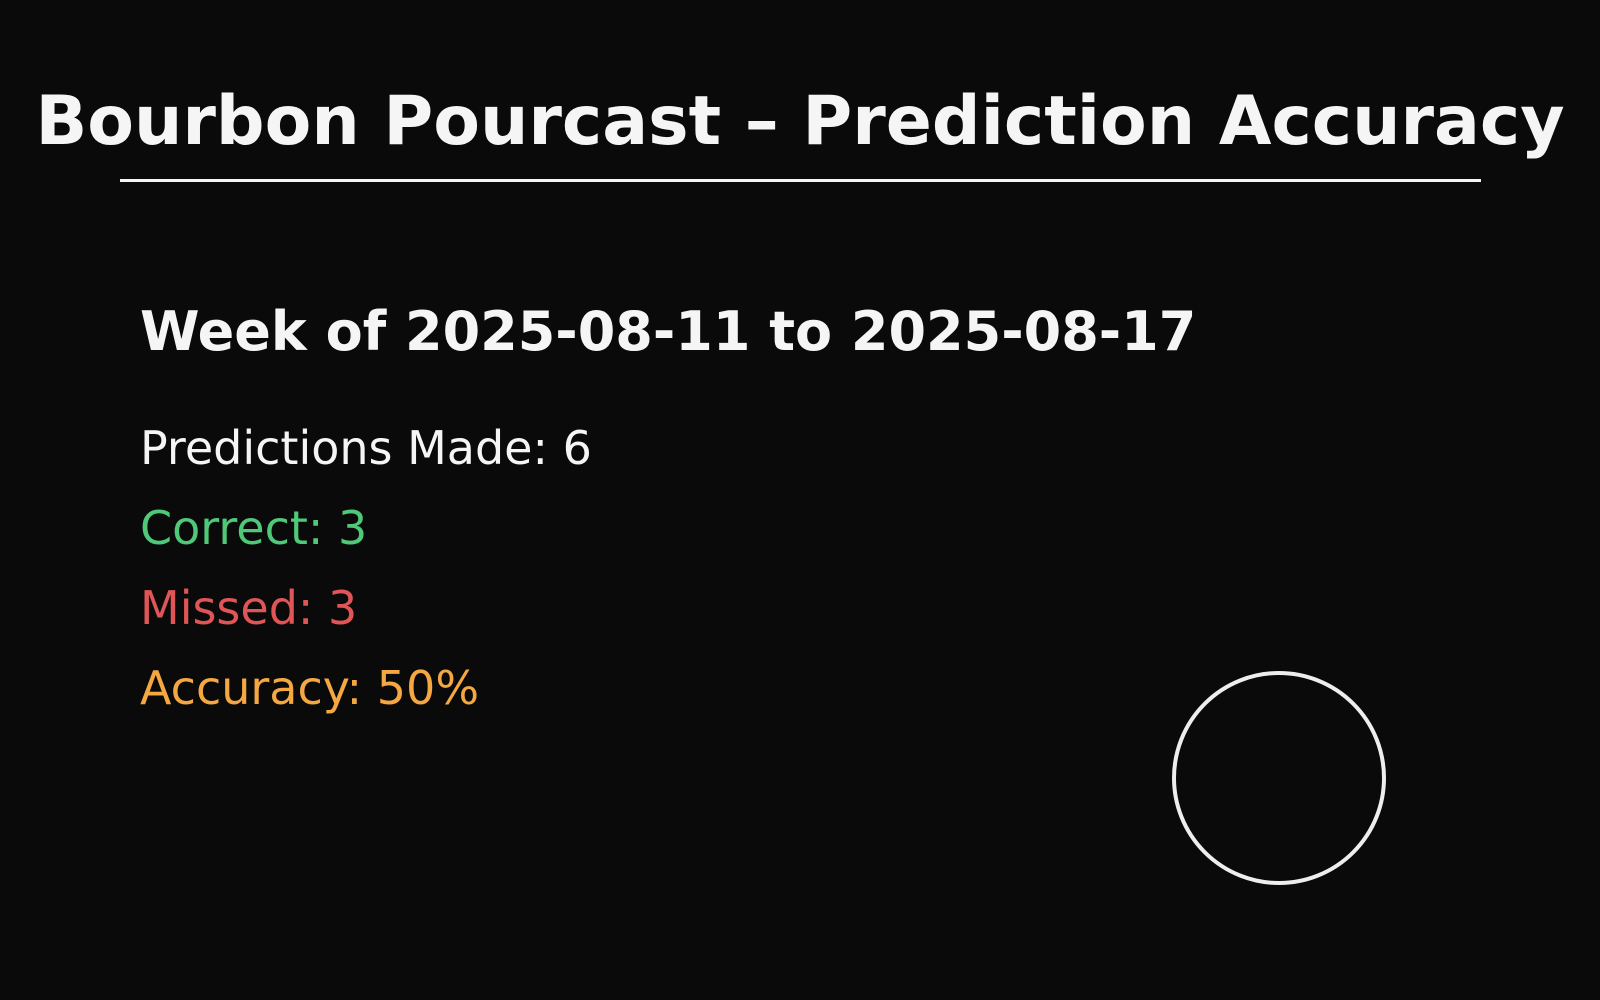 The image size is (1600, 1000). Describe the element at coordinates (668, 331) in the screenshot. I see `week-range-heading: Week of 2025-08-11 to 2025-08-17` at that location.